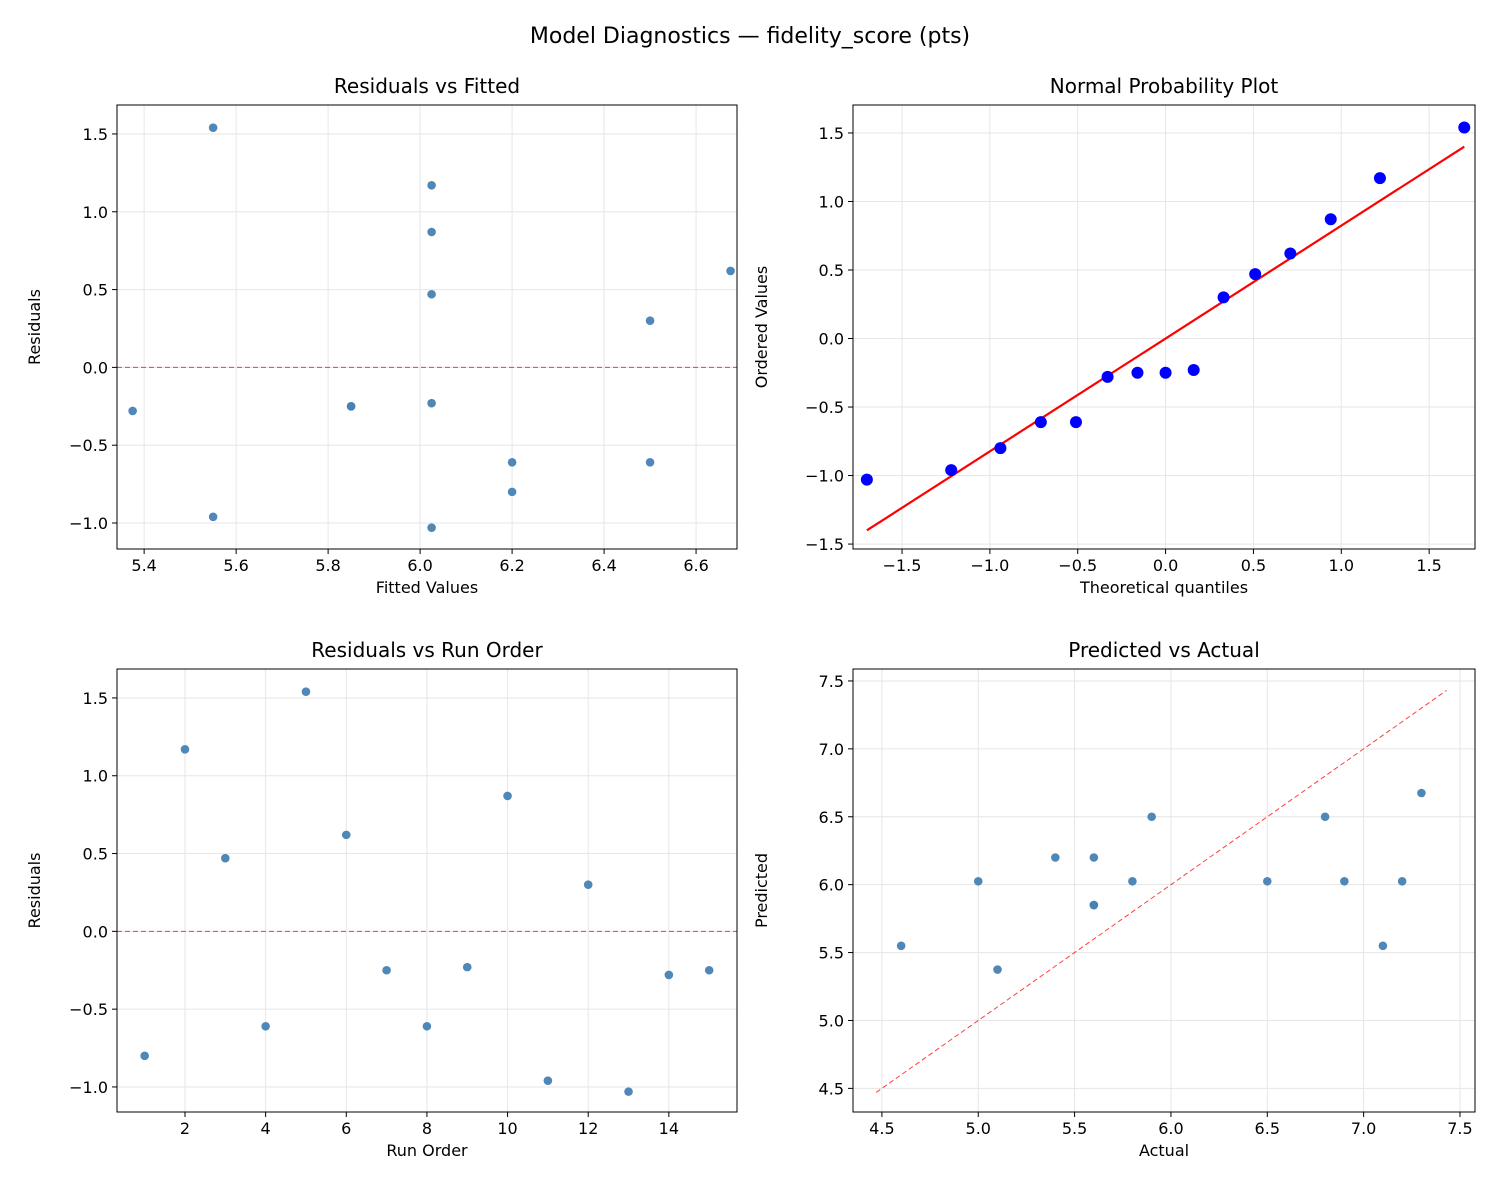  Describe the element at coordinates (603, 565) in the screenshot. I see `x-tick-label: 6.4` at that location.